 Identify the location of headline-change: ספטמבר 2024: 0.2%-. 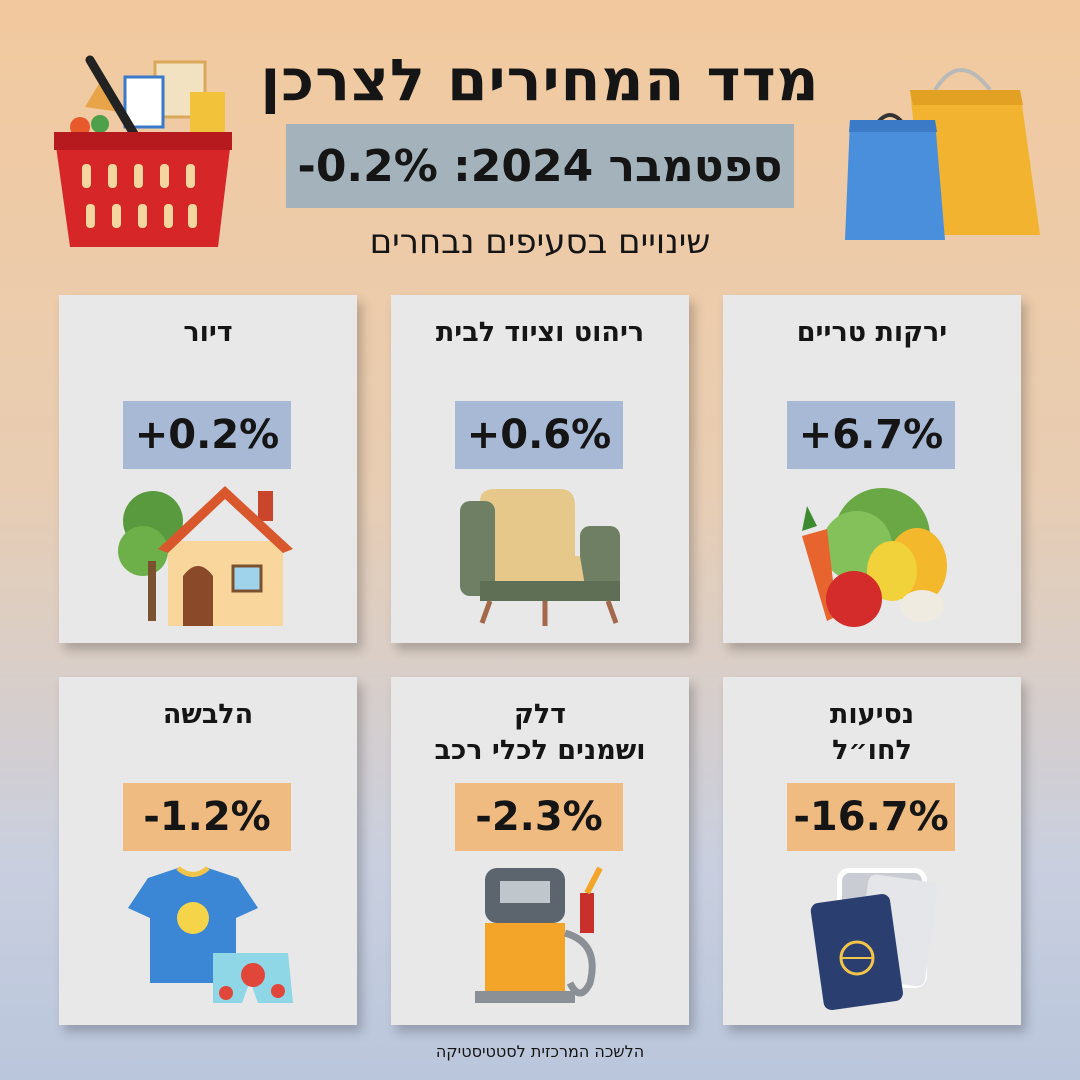
(540, 166).